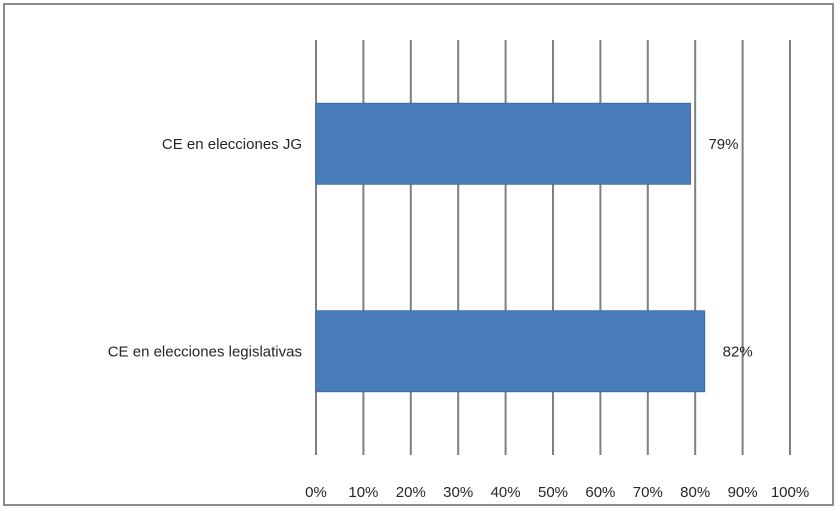 Image resolution: width=840 pixels, height=511 pixels. I want to click on category-label-2: CE en elecciones legislativas, so click(205, 351).